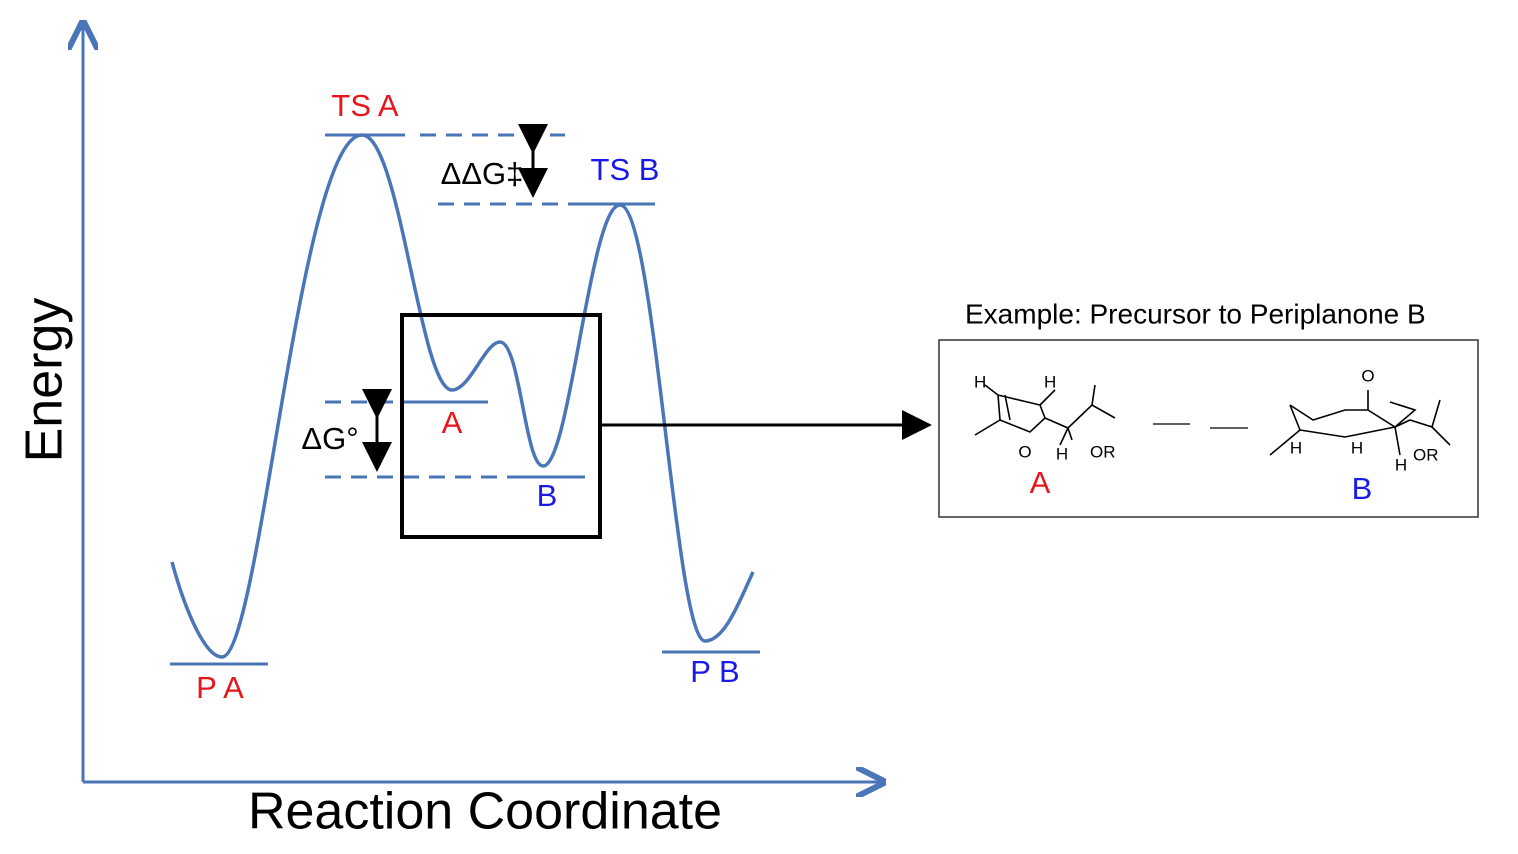  I want to click on label-pb: P B, so click(714, 671).